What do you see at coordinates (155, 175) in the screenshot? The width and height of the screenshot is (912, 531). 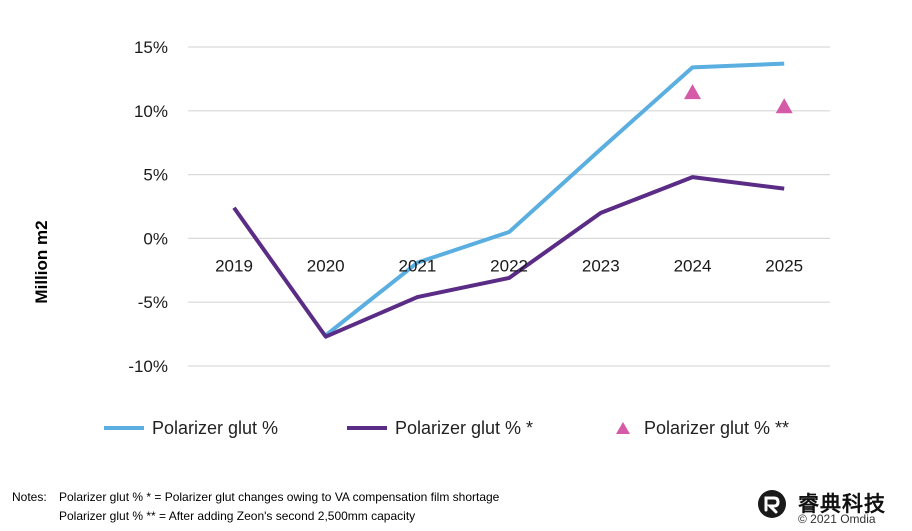 I see `y-tick-label: 5%` at bounding box center [155, 175].